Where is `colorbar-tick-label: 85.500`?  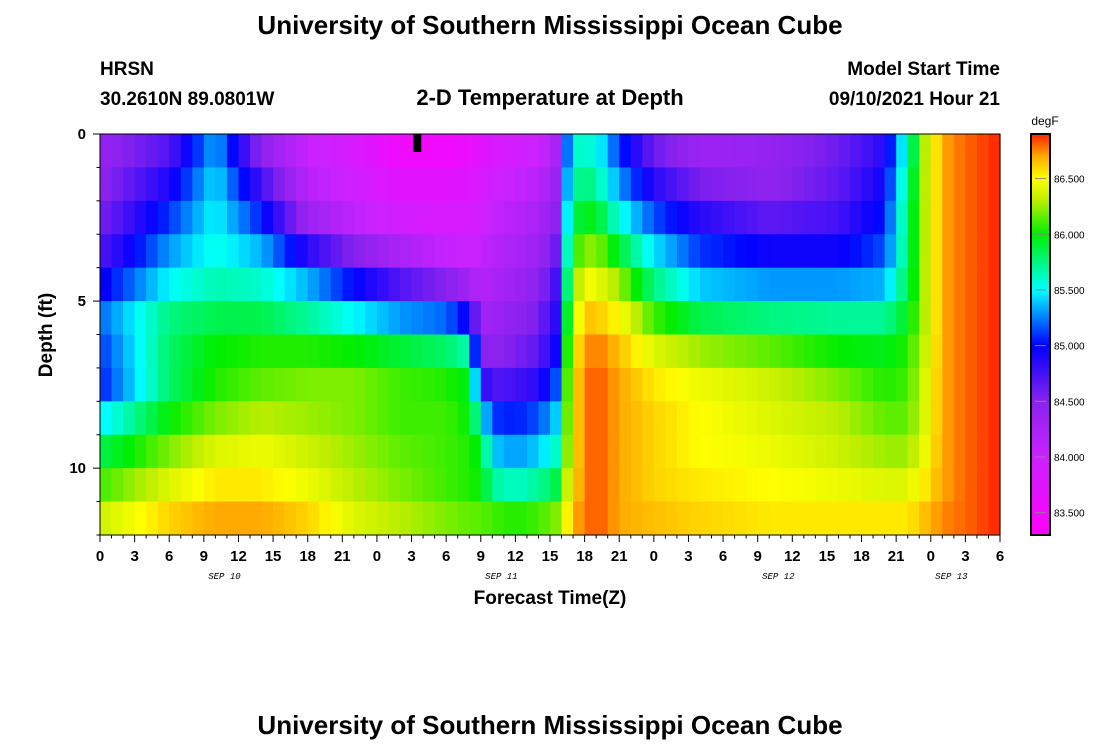 colorbar-tick-label: 85.500 is located at coordinates (1069, 291).